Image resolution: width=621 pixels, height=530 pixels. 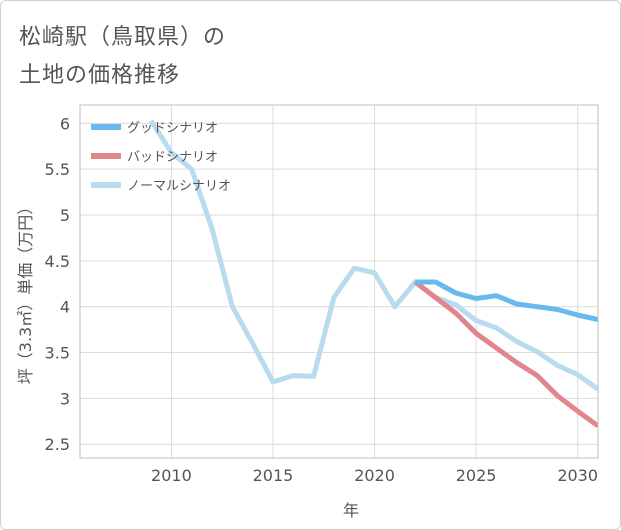 I want to click on x-tick-label: 2010, so click(x=171, y=475).